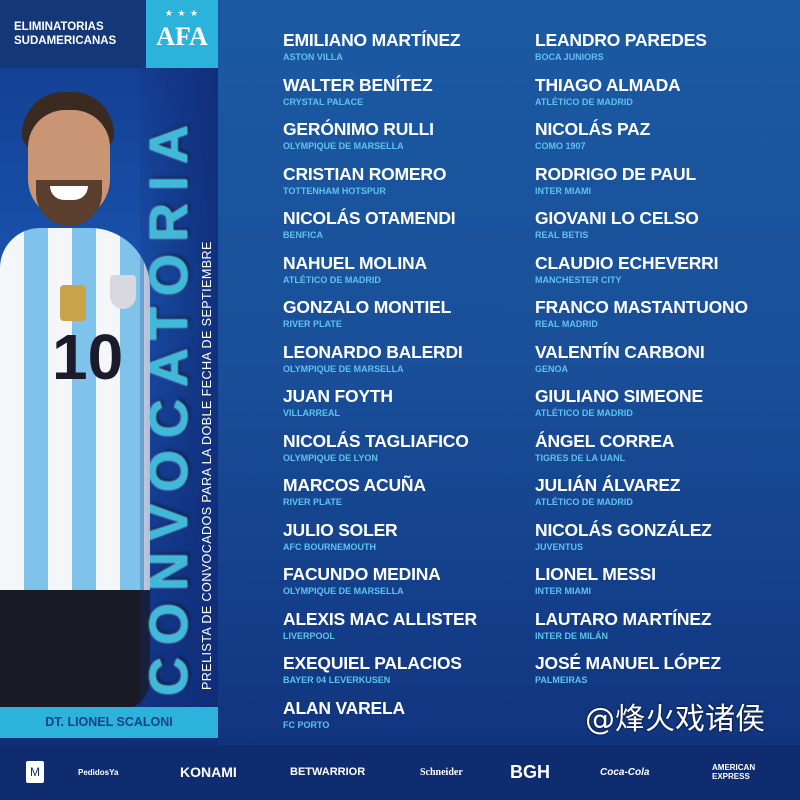 The height and width of the screenshot is (800, 800). I want to click on player-entry: RODRIGO DE PAUL INTER MIAMI, so click(641, 185).